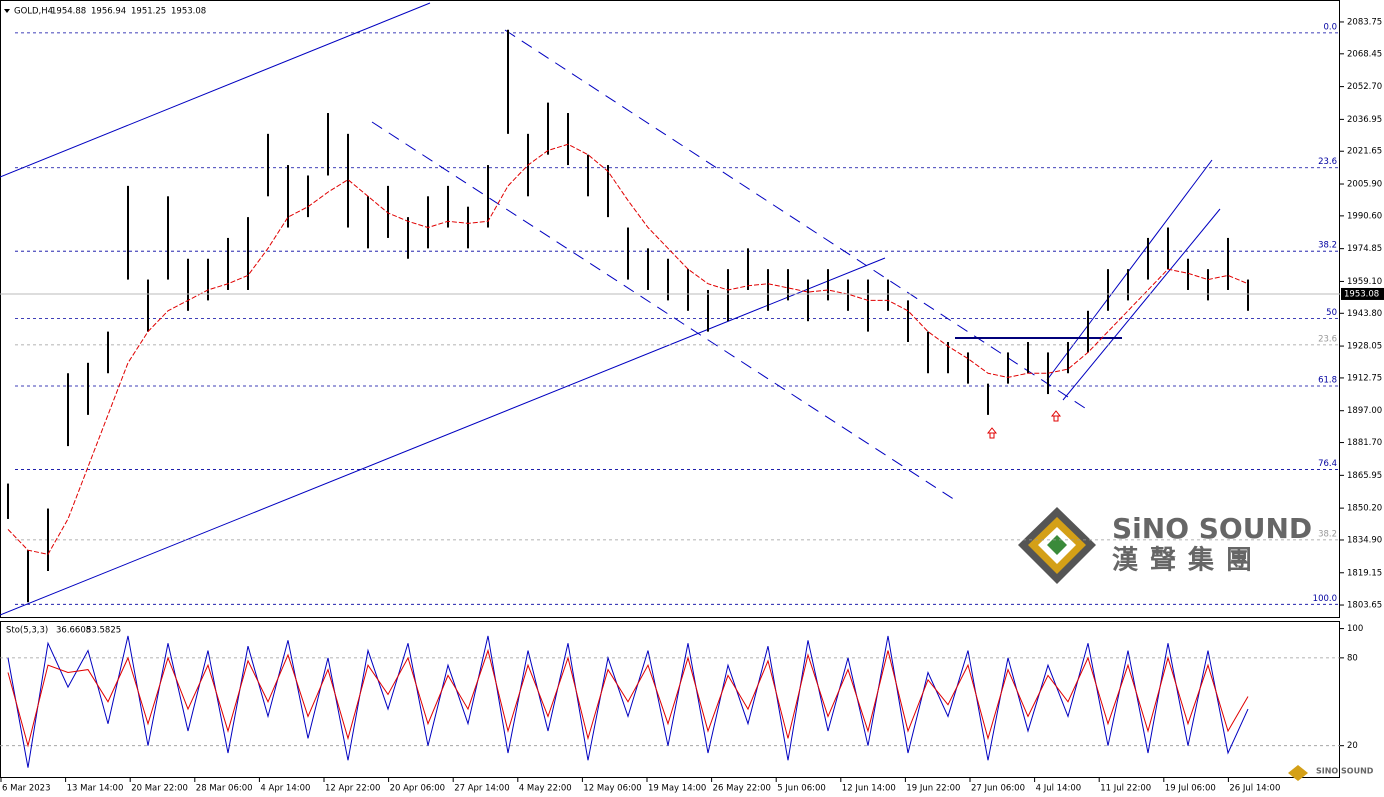 This screenshot has width=1384, height=797. Describe the element at coordinates (1364, 249) in the screenshot. I see `y-tick-label: 1974.85` at that location.